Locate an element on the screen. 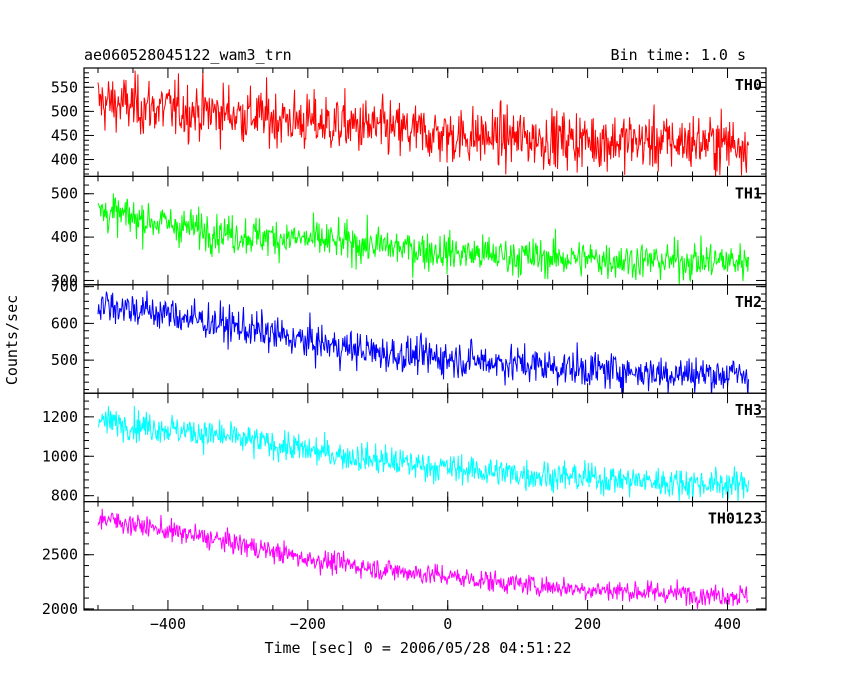 Image resolution: width=850 pixels, height=680 pixels. y-tick-label: 700 is located at coordinates (64, 287).